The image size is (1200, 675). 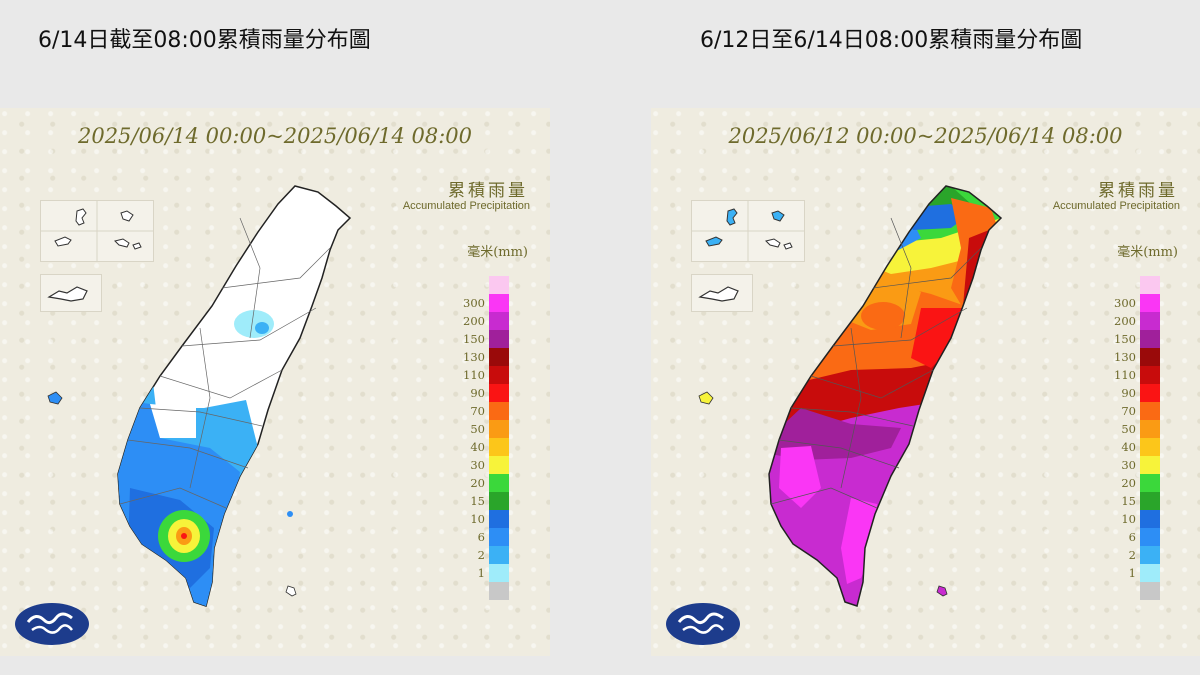 I want to click on scale-row: 50, so click(x=1129, y=429).